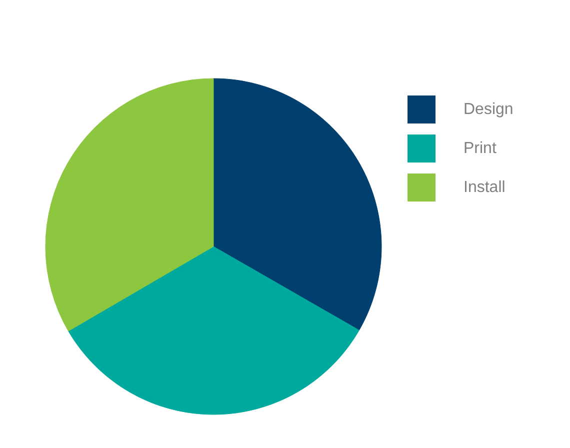 The width and height of the screenshot is (570, 448). I want to click on legend-label: Design, so click(489, 109).